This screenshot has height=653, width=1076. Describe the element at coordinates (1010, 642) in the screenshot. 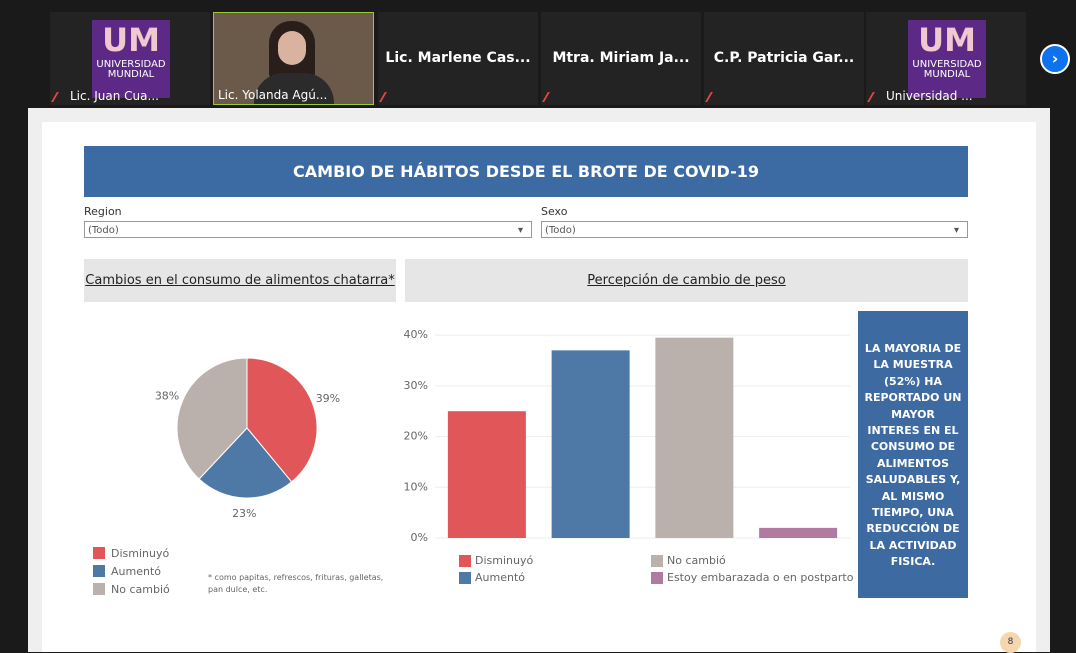

I see `page-number: 8` at that location.